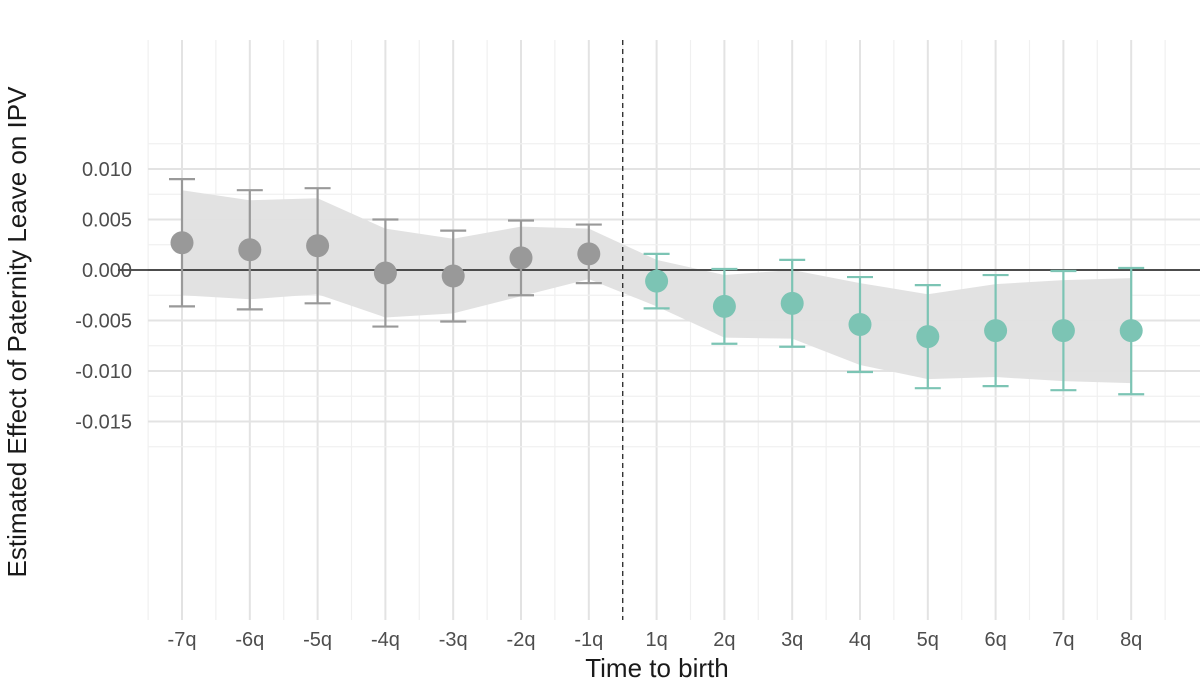 This screenshot has height=685, width=1200. Describe the element at coordinates (657, 668) in the screenshot. I see `x-axis-title: Time to birth` at that location.